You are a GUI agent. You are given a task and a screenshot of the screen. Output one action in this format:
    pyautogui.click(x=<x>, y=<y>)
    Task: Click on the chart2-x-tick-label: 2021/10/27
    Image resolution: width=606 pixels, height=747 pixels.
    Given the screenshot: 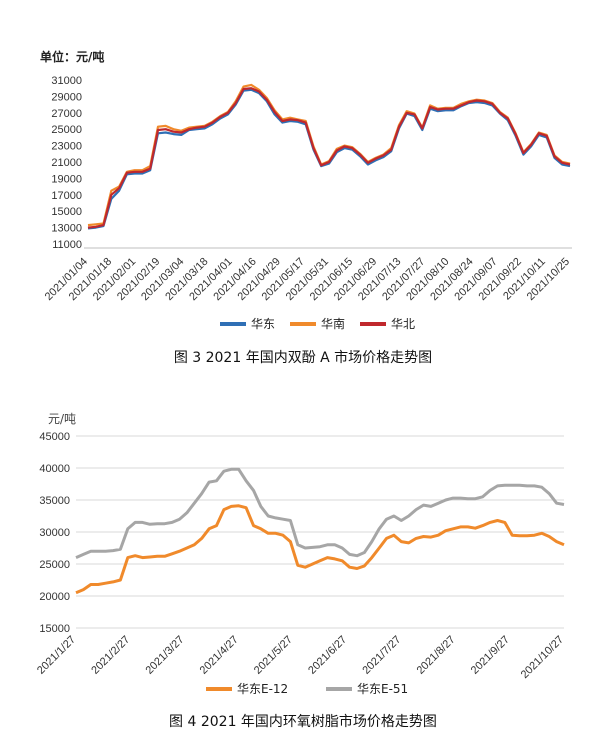 What is the action you would take?
    pyautogui.click(x=542, y=657)
    